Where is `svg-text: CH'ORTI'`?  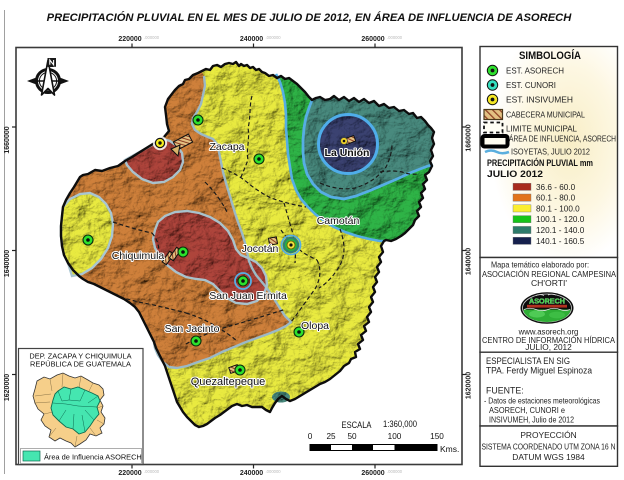 svg-text: CH'ORTI' is located at coordinates (549, 283).